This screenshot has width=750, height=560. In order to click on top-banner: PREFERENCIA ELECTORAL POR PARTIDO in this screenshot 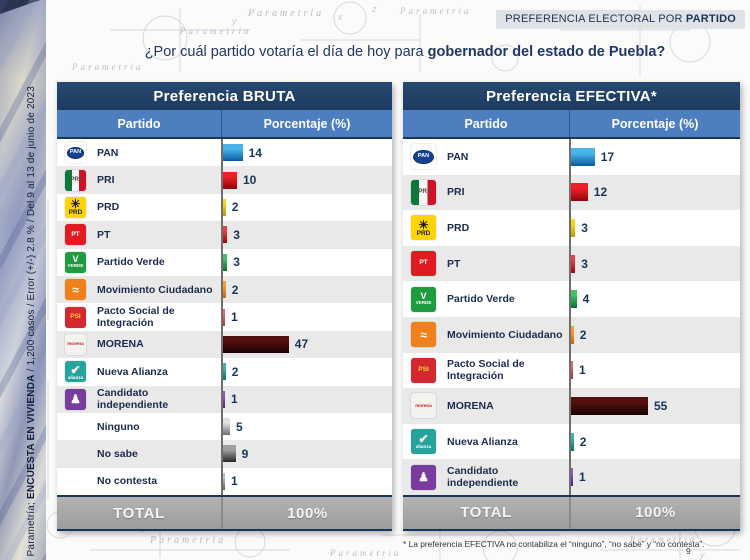, I will do `click(620, 19)`.